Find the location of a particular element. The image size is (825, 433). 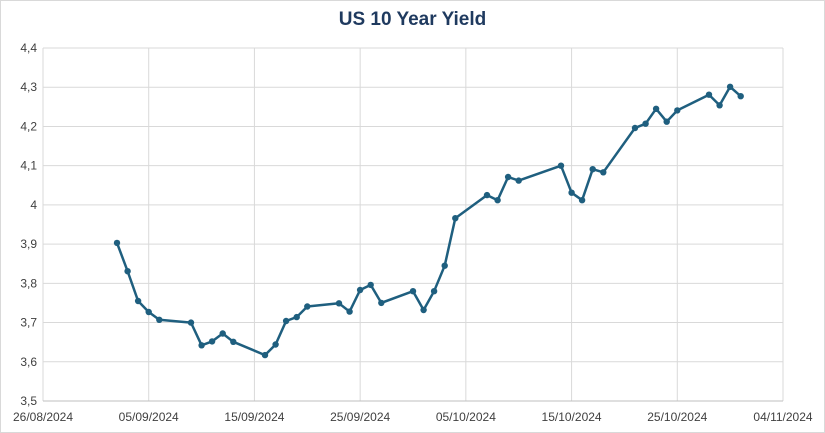

x-tick-label: 15/09/2024 is located at coordinates (254, 417).